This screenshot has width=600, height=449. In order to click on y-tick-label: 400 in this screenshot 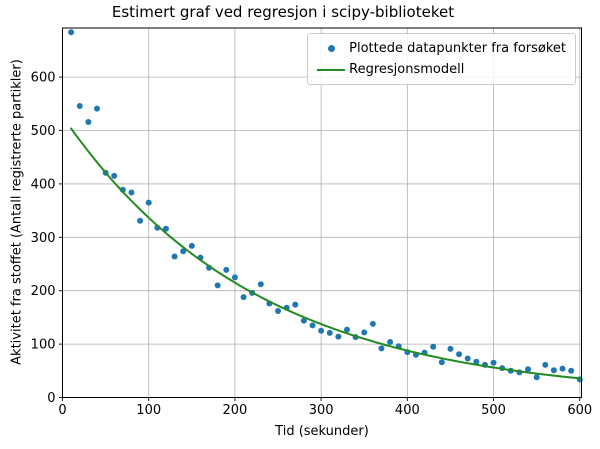, I will do `click(43, 184)`.